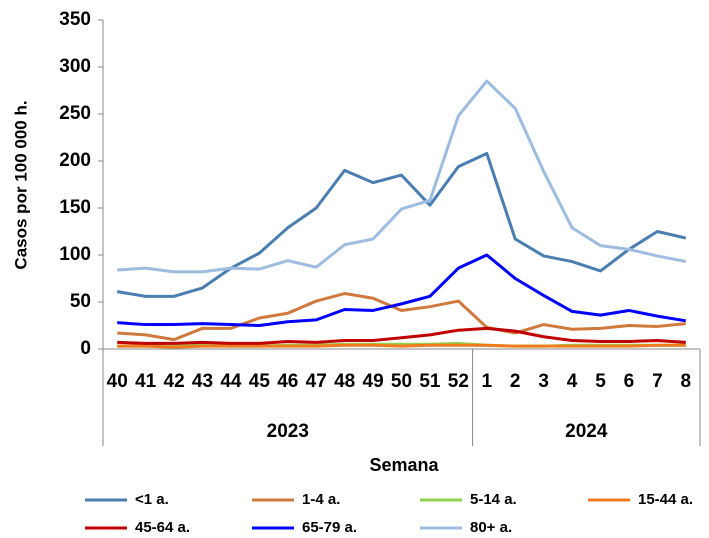 Image resolution: width=709 pixels, height=538 pixels. What do you see at coordinates (401, 381) in the screenshot?
I see `x-tick-label: 50` at bounding box center [401, 381].